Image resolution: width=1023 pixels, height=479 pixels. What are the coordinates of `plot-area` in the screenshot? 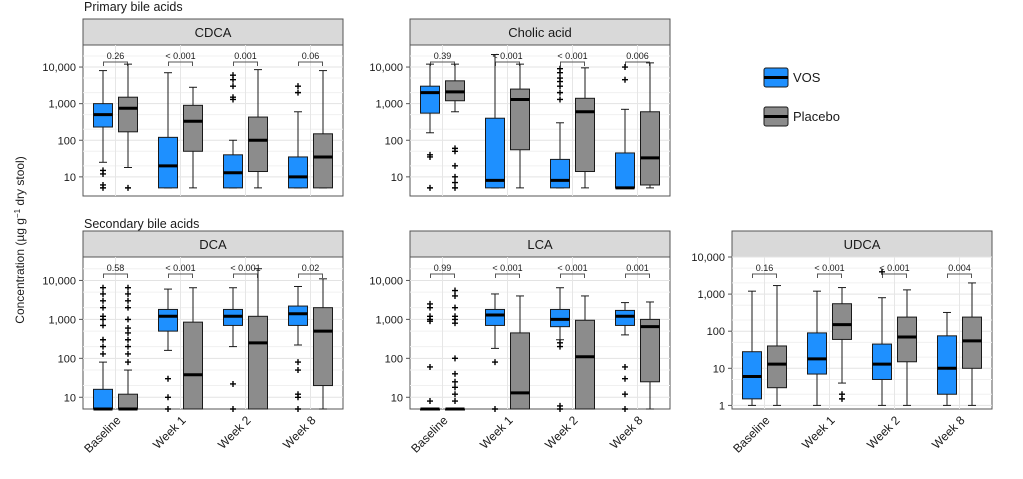 It's located at (540, 333).